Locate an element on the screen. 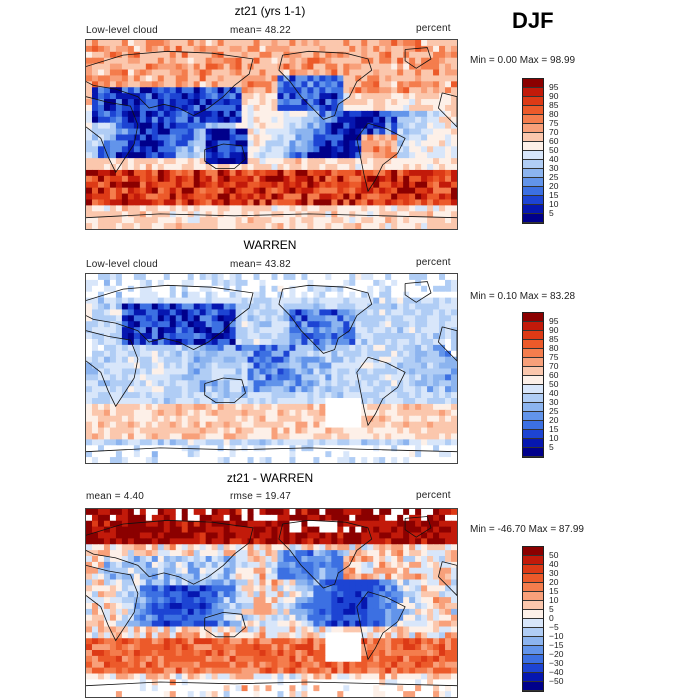  colorbar-tick-label: −20 is located at coordinates (556, 654).